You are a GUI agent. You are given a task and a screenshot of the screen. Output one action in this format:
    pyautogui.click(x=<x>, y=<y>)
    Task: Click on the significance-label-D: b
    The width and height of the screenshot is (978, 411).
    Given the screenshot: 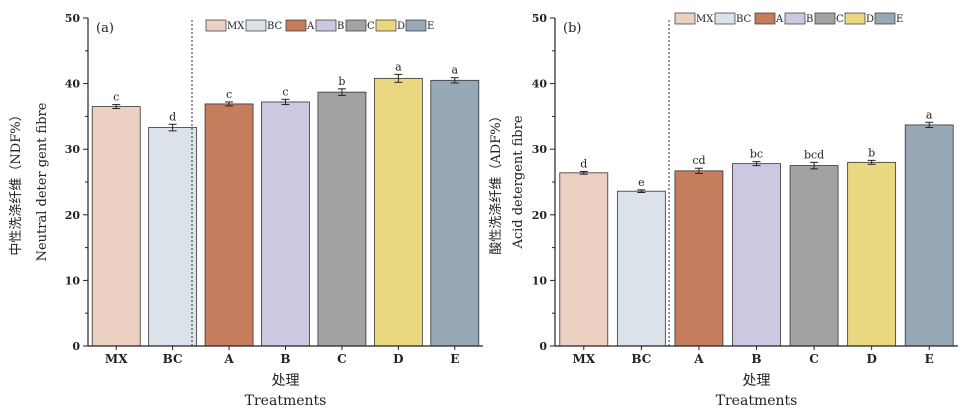 What is the action you would take?
    pyautogui.click(x=871, y=152)
    